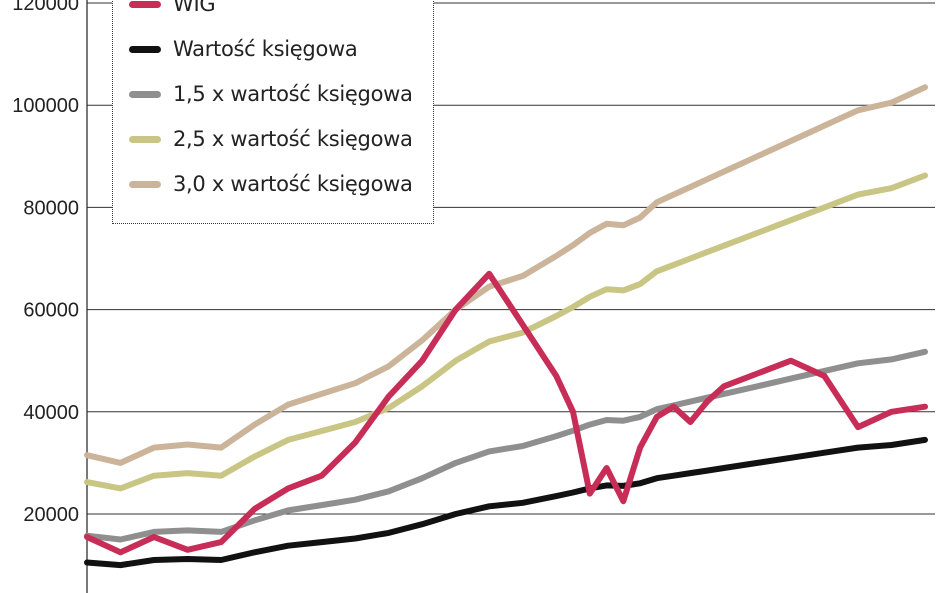  What do you see at coordinates (45, 7) in the screenshot?
I see `y-tick-label-120000: 120000` at bounding box center [45, 7].